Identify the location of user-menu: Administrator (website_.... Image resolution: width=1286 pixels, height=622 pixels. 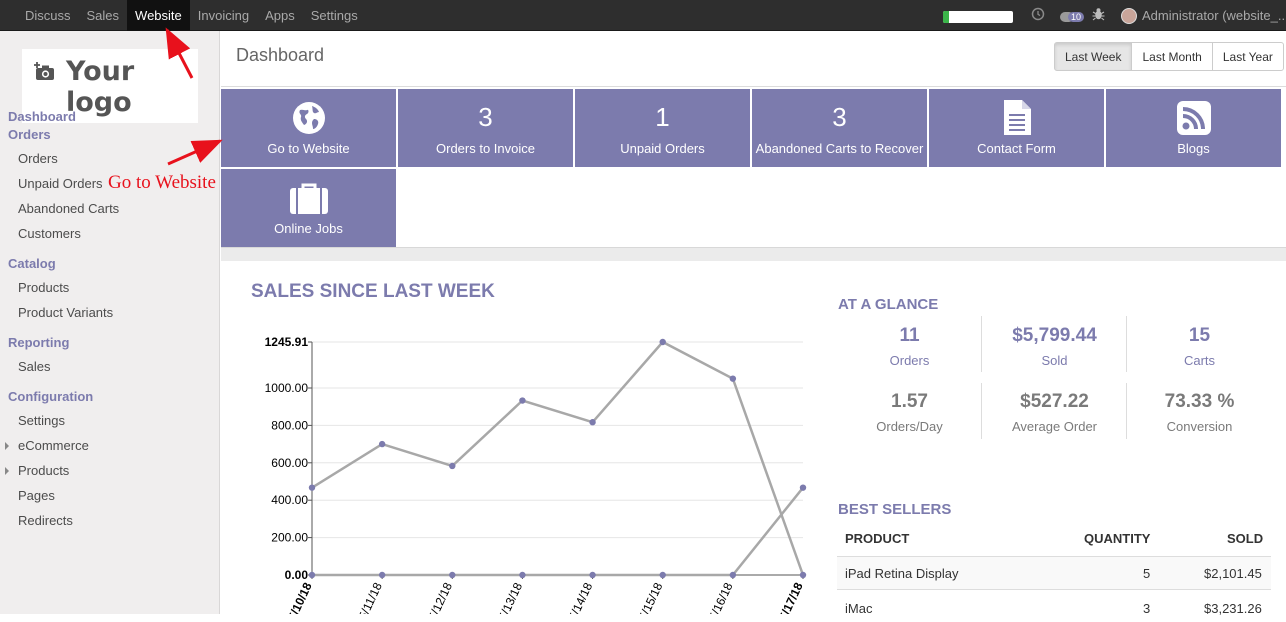
(1214, 15).